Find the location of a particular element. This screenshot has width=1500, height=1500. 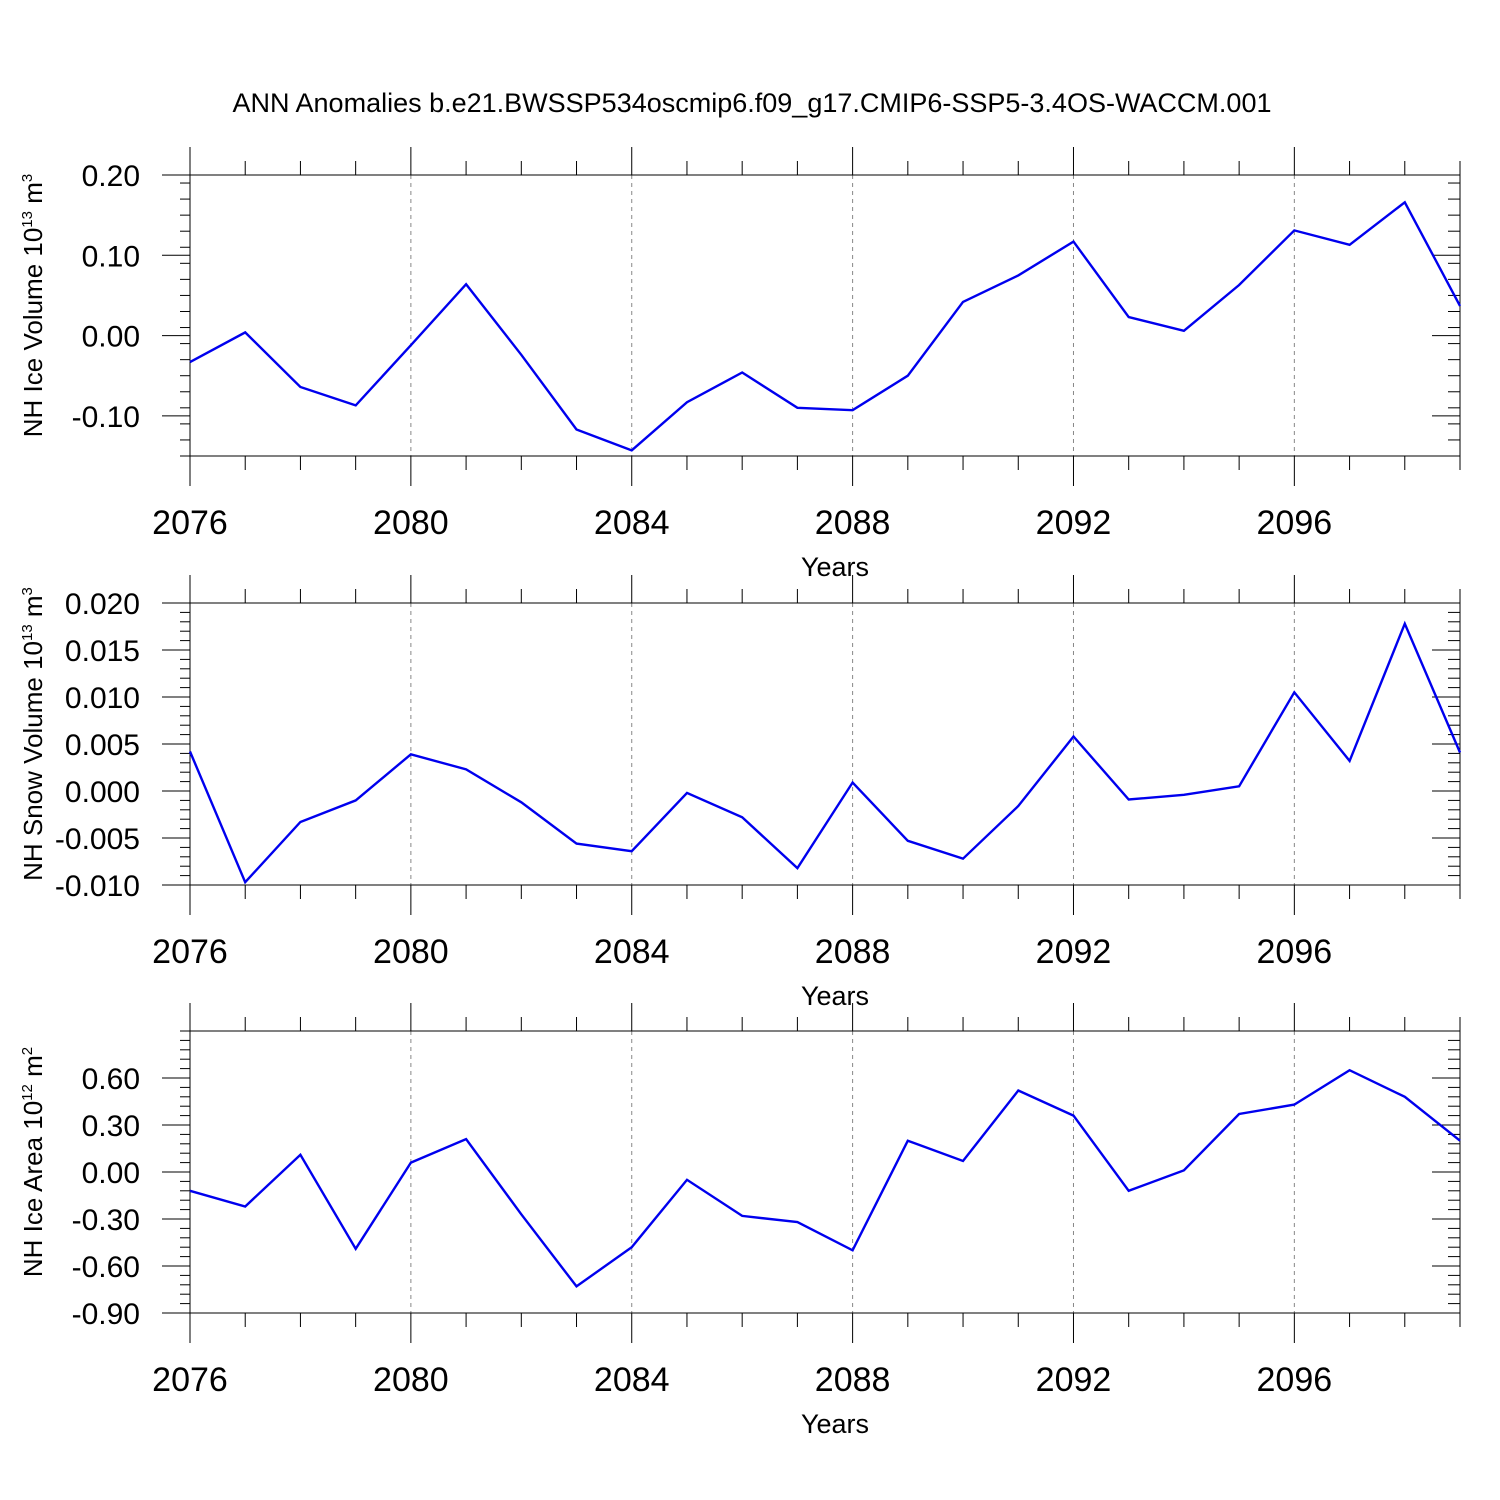

y-axis-label-exponent: 12 is located at coordinates (27, 1092).